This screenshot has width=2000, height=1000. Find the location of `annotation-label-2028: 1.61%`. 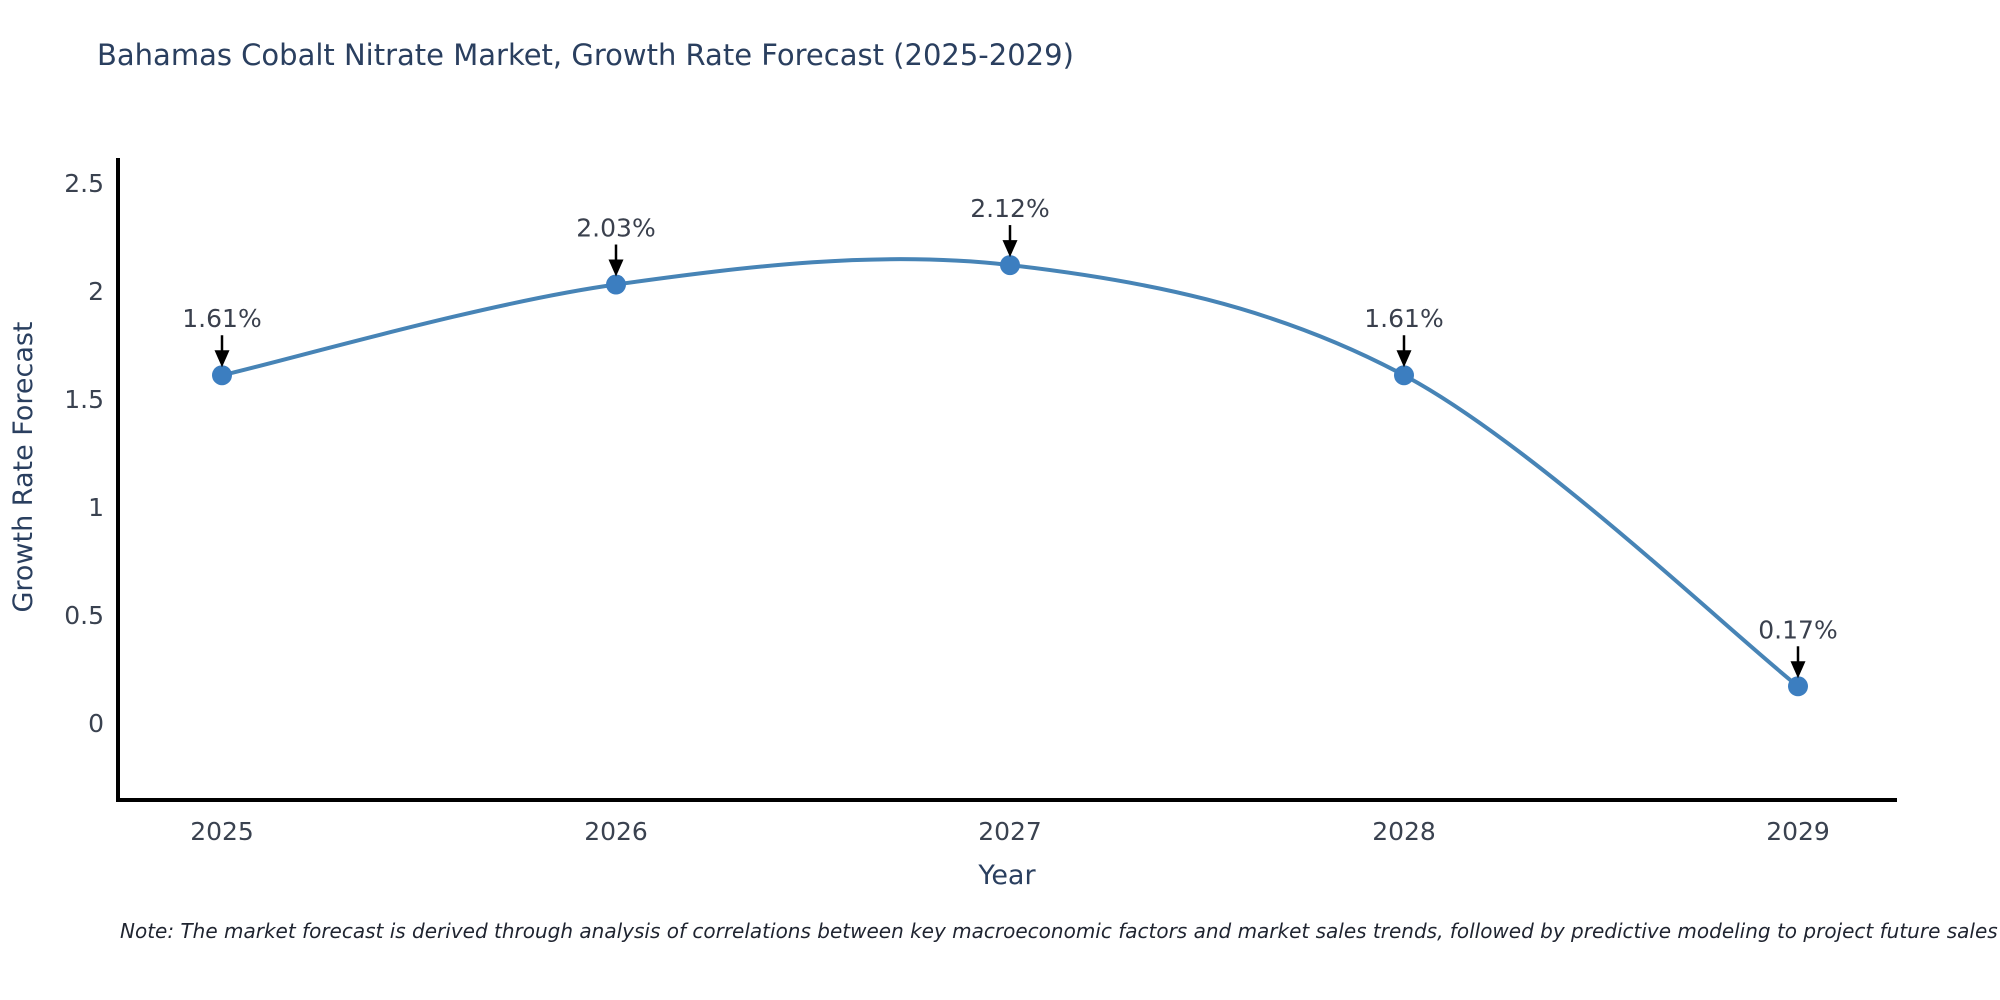

annotation-label-2028: 1.61% is located at coordinates (1403, 318).